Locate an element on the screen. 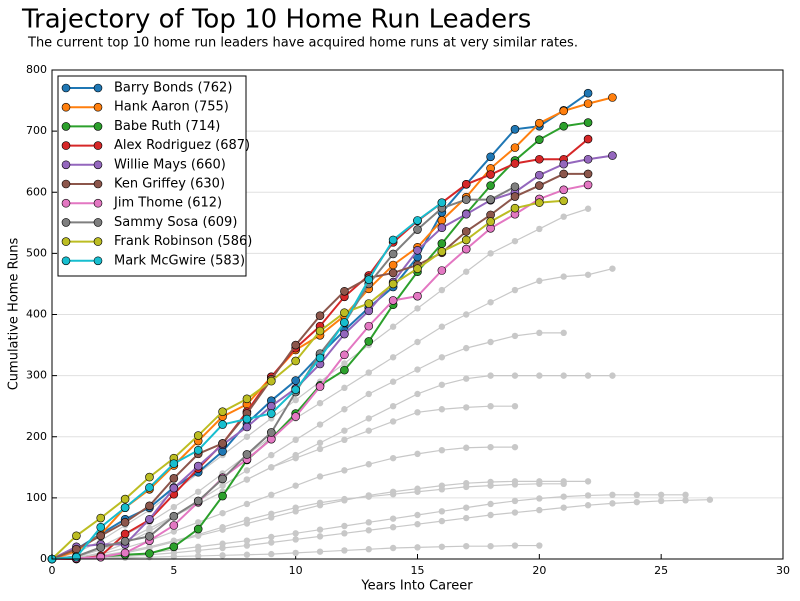 Image resolution: width=800 pixels, height=601 pixels. x-tick-label: 20 is located at coordinates (539, 570).